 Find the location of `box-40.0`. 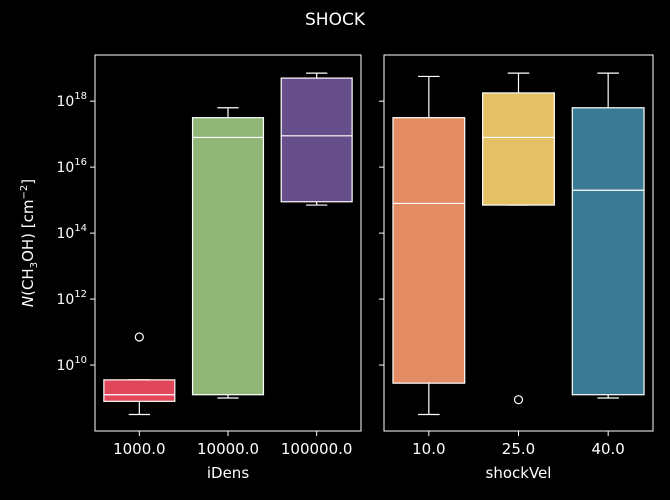

box-40.0 is located at coordinates (608, 235).